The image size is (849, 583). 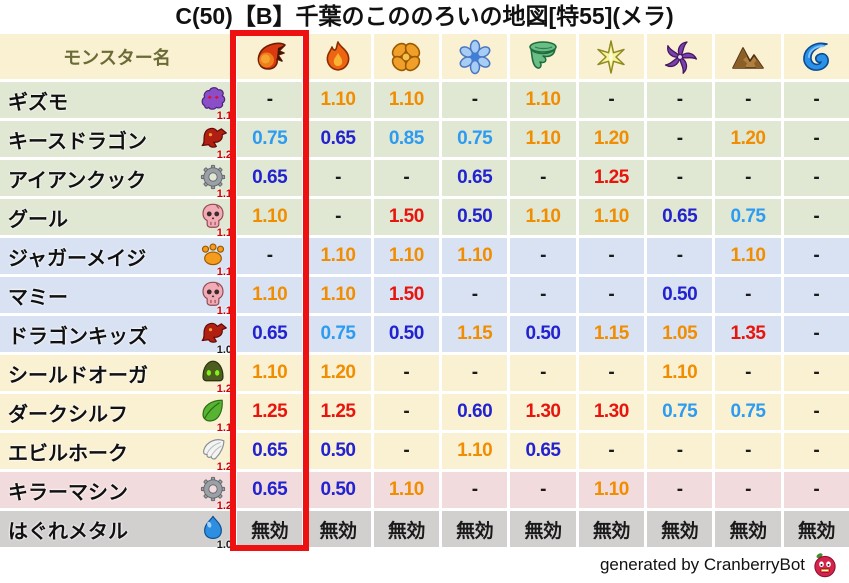 I want to click on monster-row-name-cell: ギズモ 1.1, so click(x=117, y=102).